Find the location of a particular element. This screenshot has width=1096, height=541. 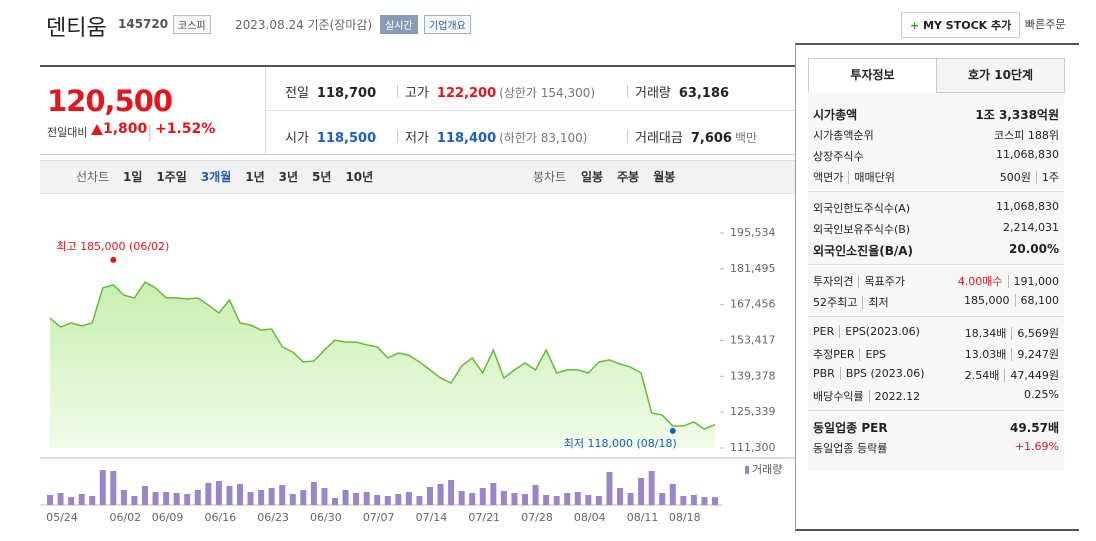

tab: 일봉 is located at coordinates (592, 177).